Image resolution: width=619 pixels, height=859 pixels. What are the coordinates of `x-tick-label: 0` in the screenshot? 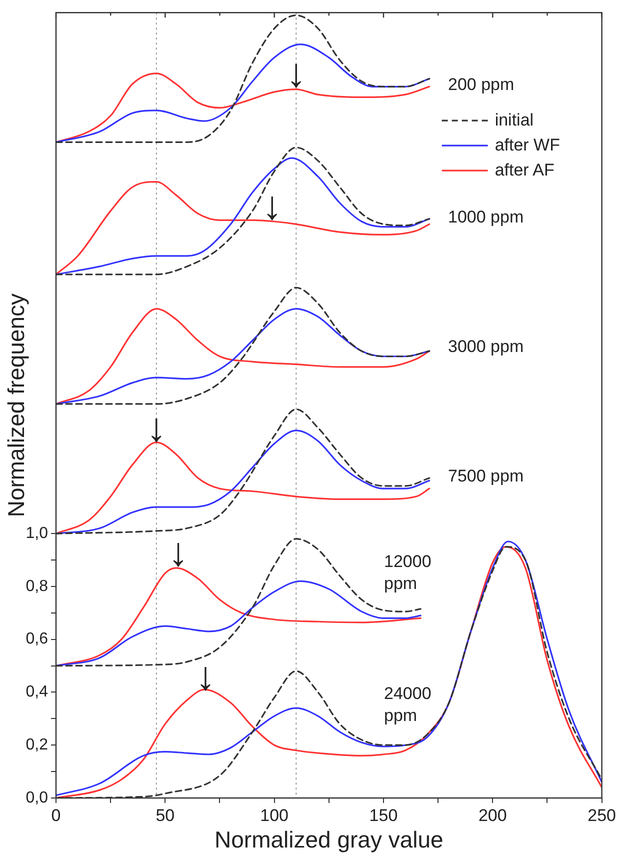 It's located at (56, 815).